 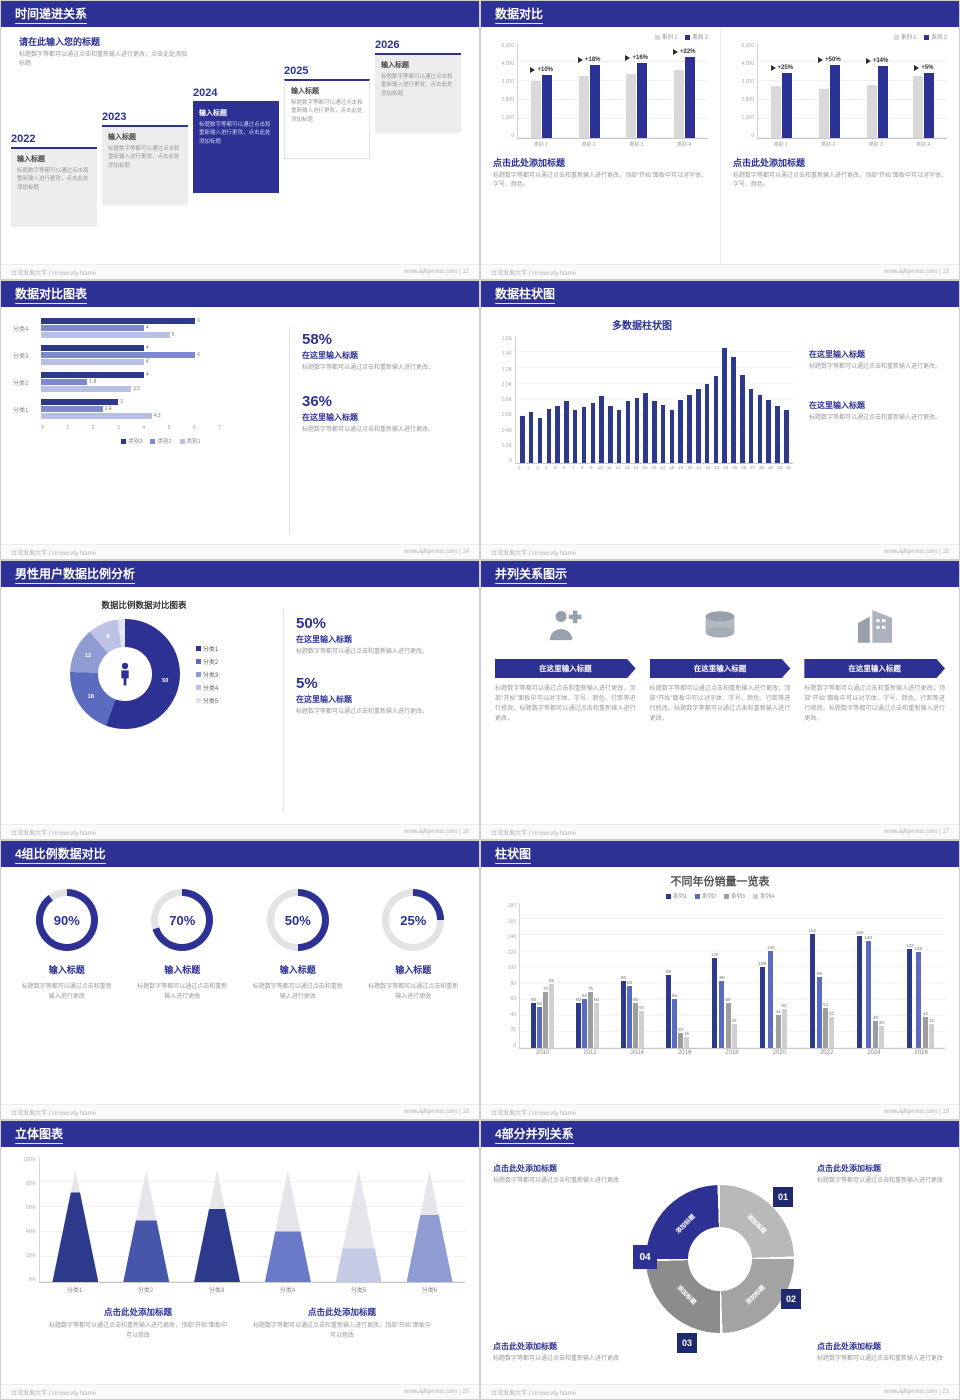 I want to click on growth-value: +18%, so click(x=592, y=60).